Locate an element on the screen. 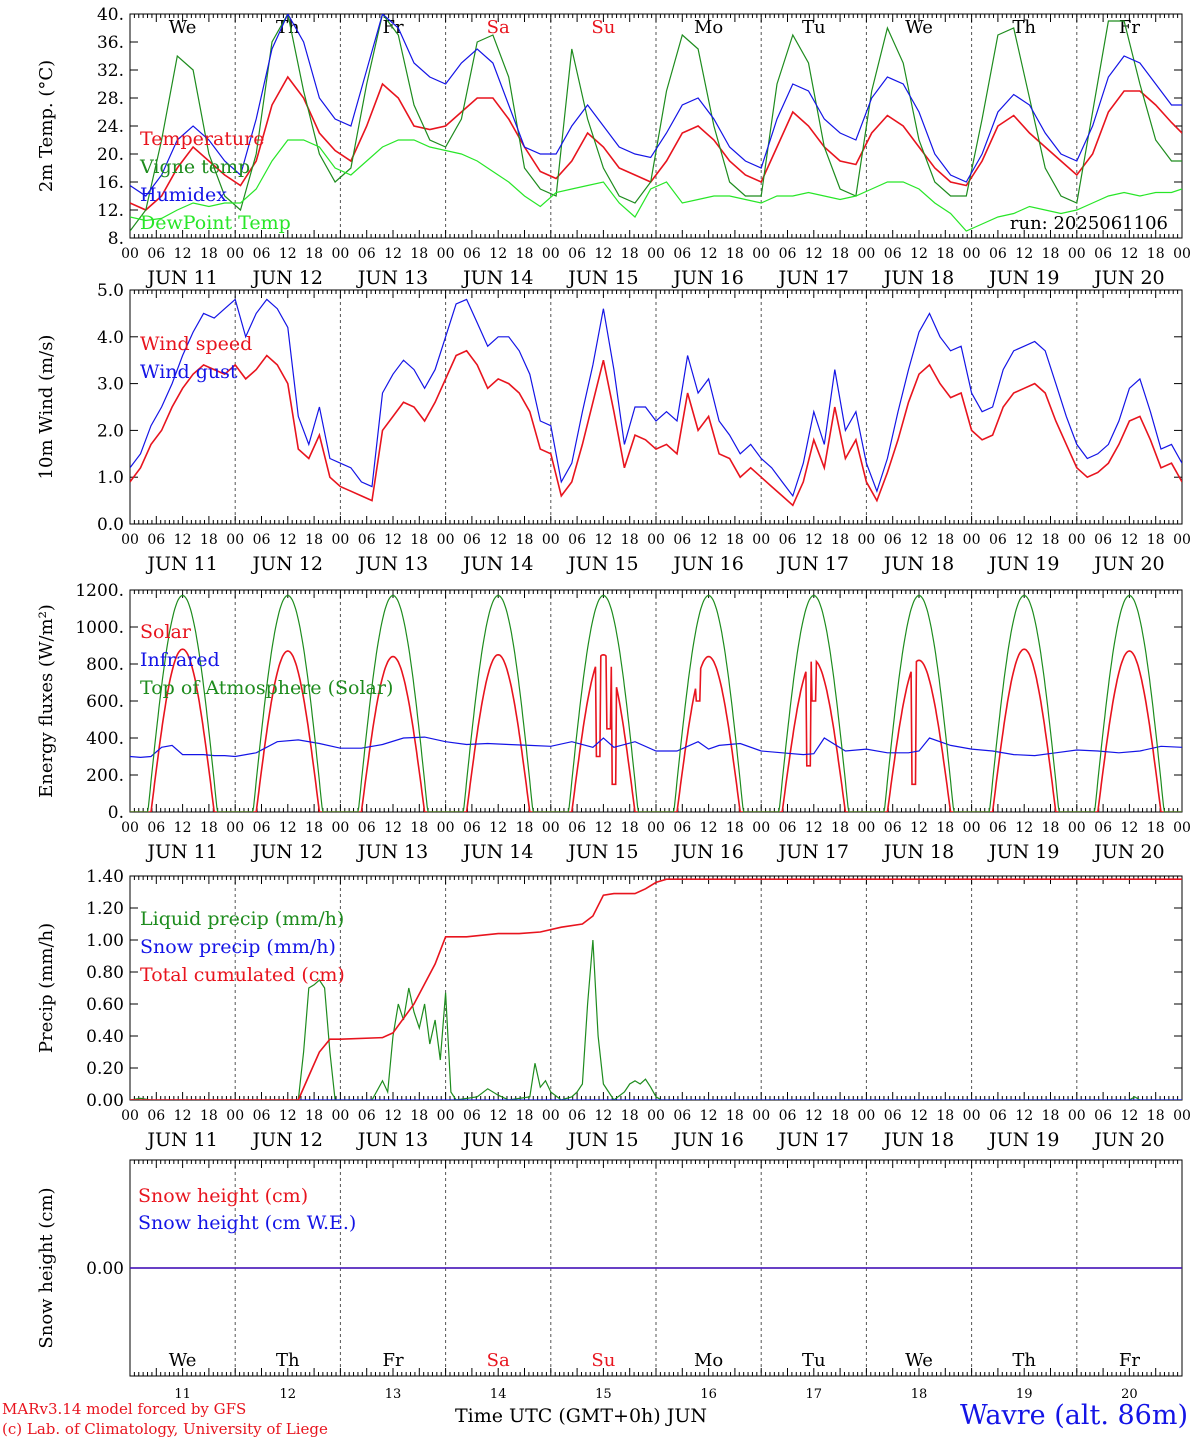 The image size is (1194, 1440). y-tick-label: 200. is located at coordinates (105, 776).